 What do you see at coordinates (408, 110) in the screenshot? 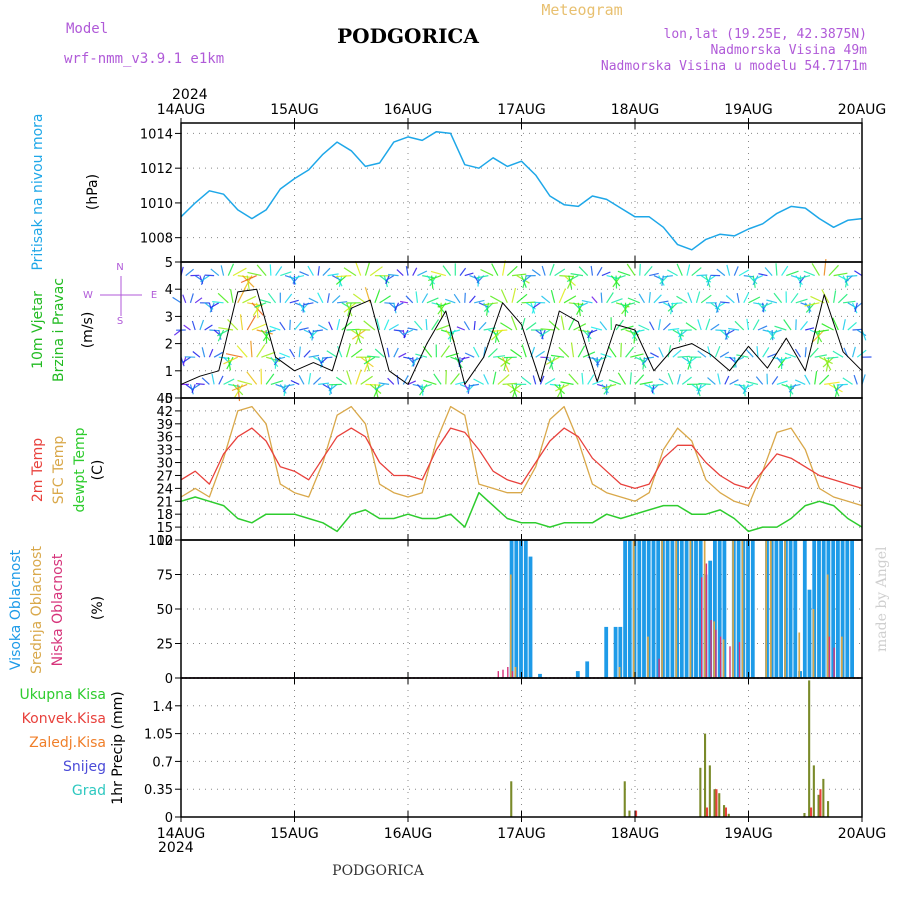
I see `x-tick-label-top: 16AUG` at bounding box center [408, 110].